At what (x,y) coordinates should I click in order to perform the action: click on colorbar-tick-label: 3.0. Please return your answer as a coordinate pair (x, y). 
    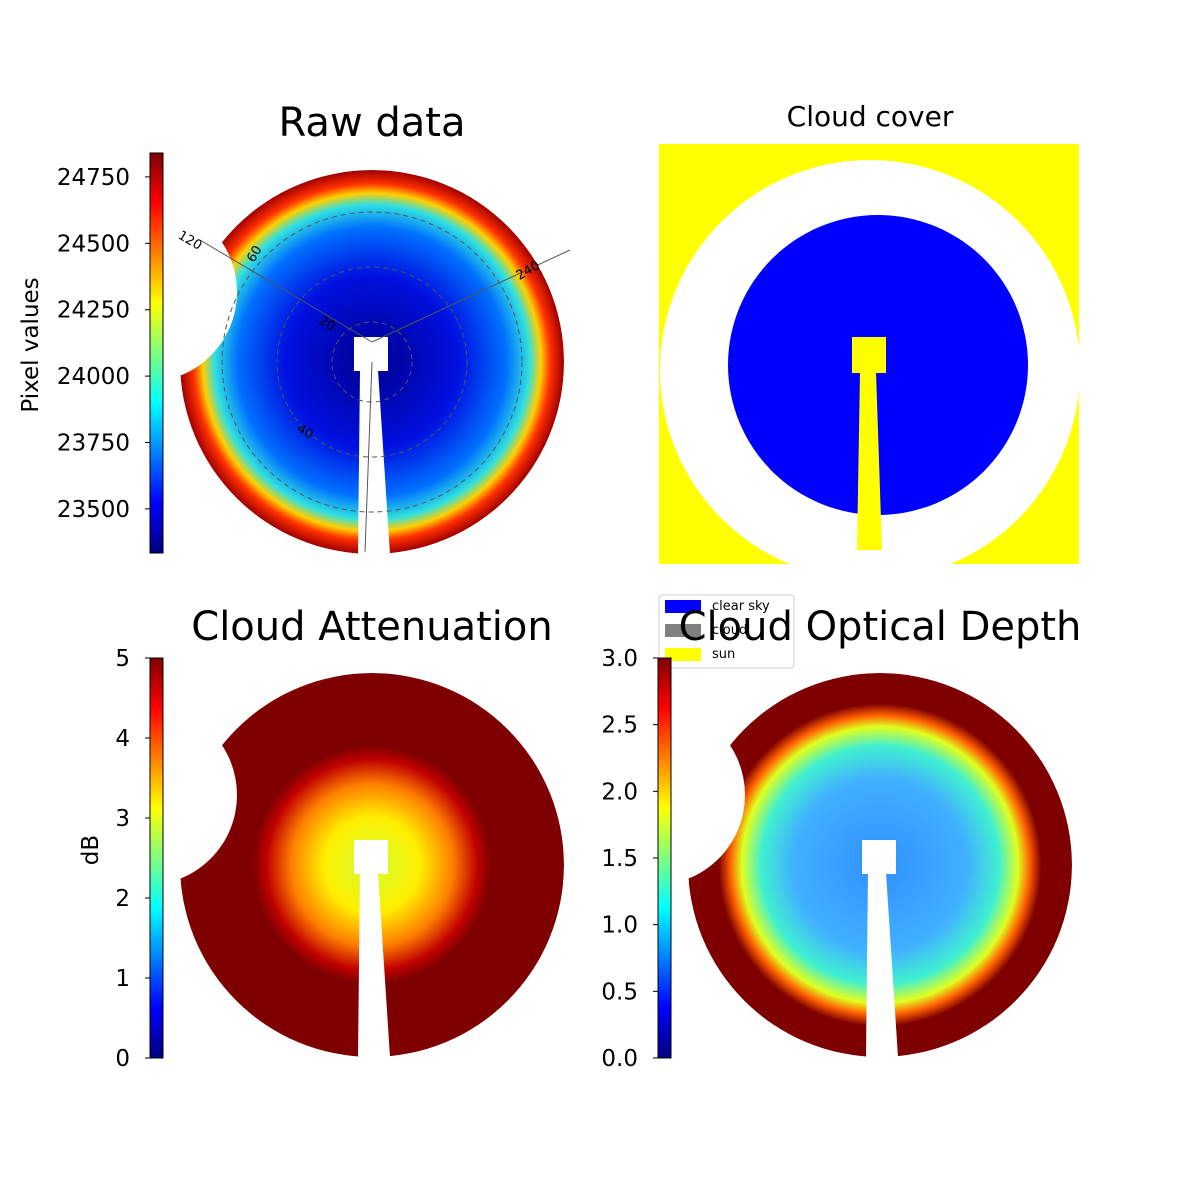
    Looking at the image, I should click on (619, 659).